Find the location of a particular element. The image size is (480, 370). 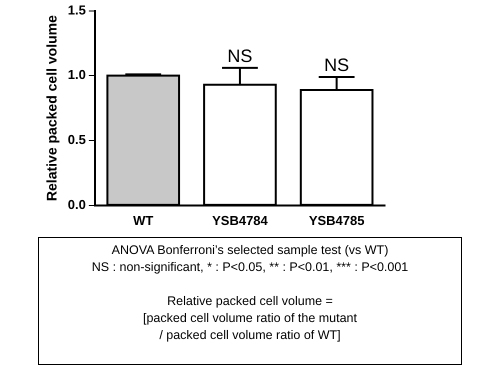

text: Relative packed cell volume = is located at coordinates (250, 301).